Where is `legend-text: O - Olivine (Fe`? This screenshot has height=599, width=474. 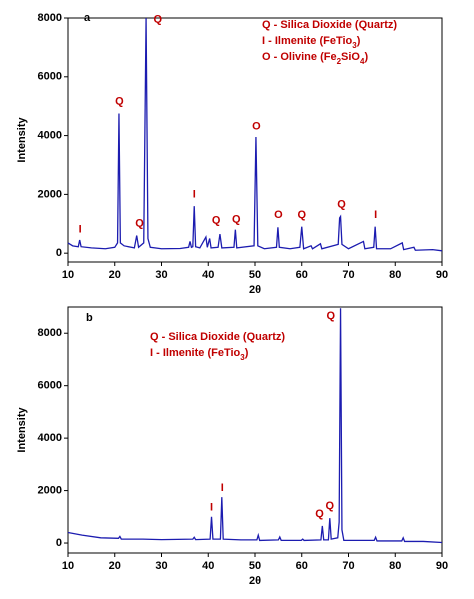 legend-text: O - Olivine (Fe is located at coordinates (299, 57).